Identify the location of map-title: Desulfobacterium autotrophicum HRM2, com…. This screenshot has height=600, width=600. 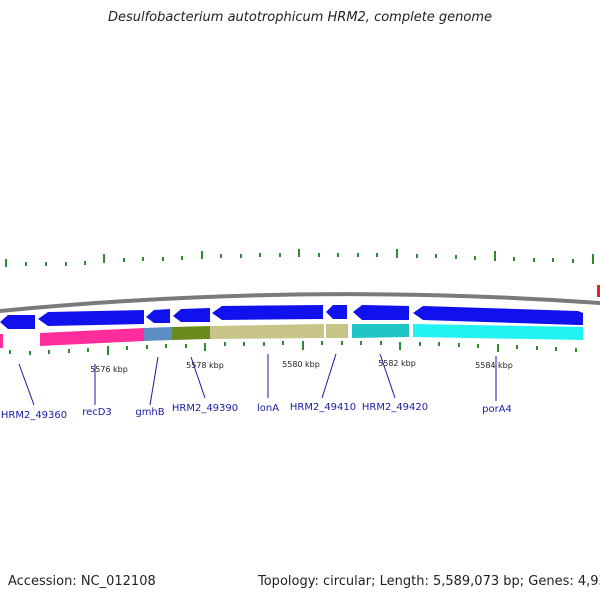
(300, 17).